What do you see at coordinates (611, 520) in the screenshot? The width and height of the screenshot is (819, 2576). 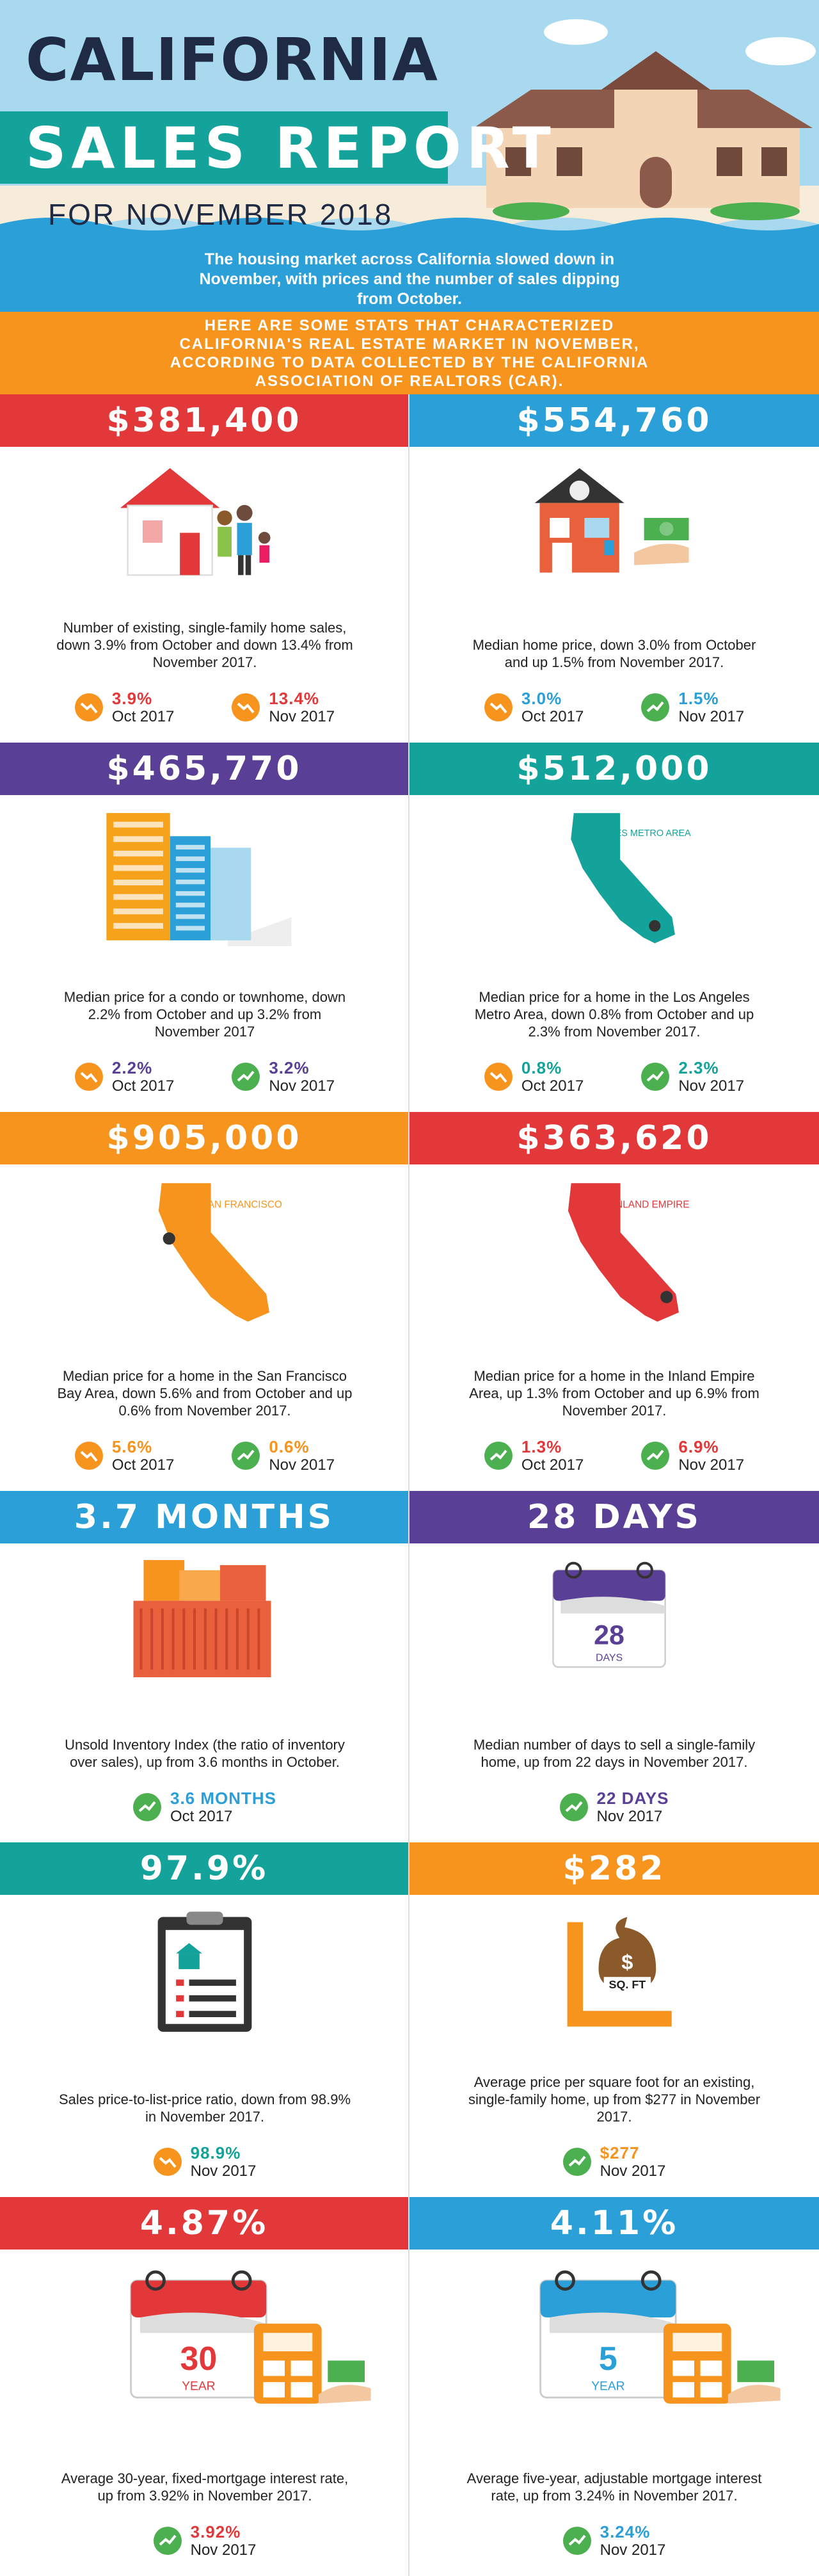 I see `illustration` at bounding box center [611, 520].